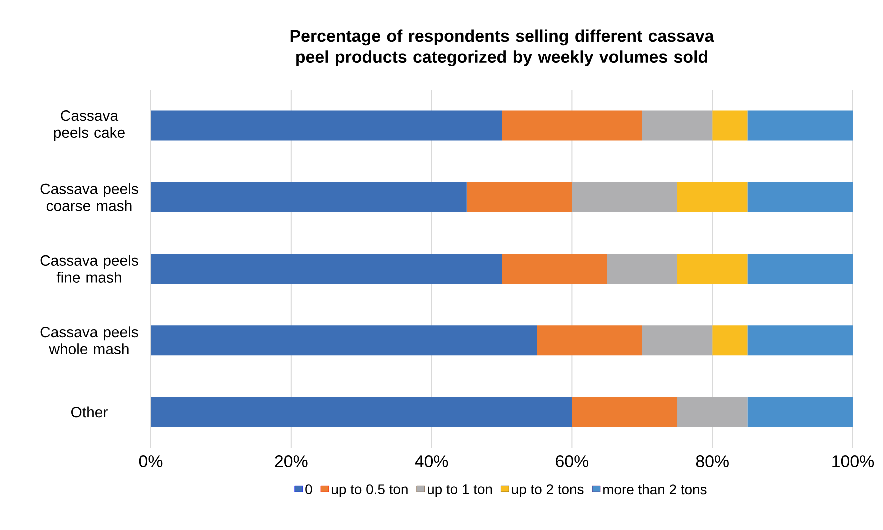  I want to click on x-tick-label: 80%, so click(712, 462).